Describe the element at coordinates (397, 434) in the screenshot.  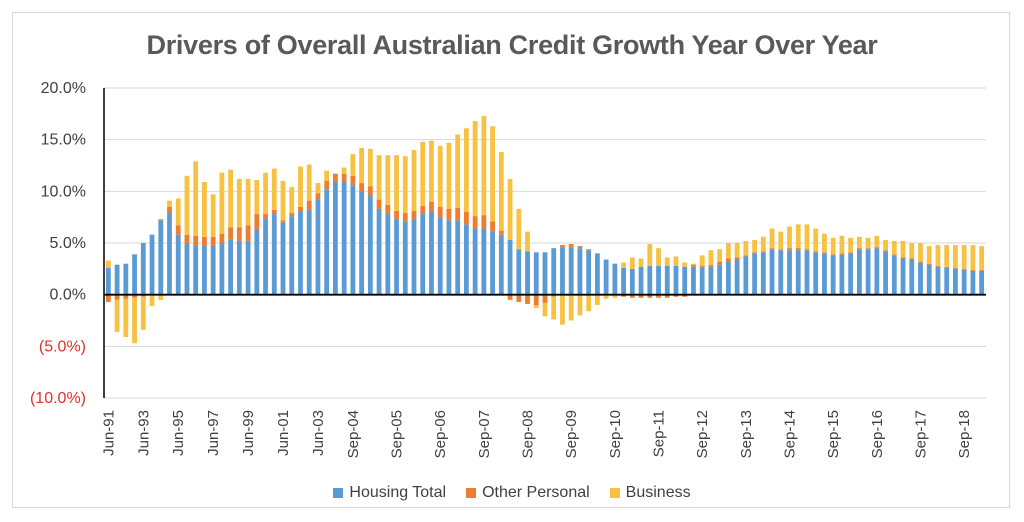
I see `x-tick-label: Sep-05` at that location.